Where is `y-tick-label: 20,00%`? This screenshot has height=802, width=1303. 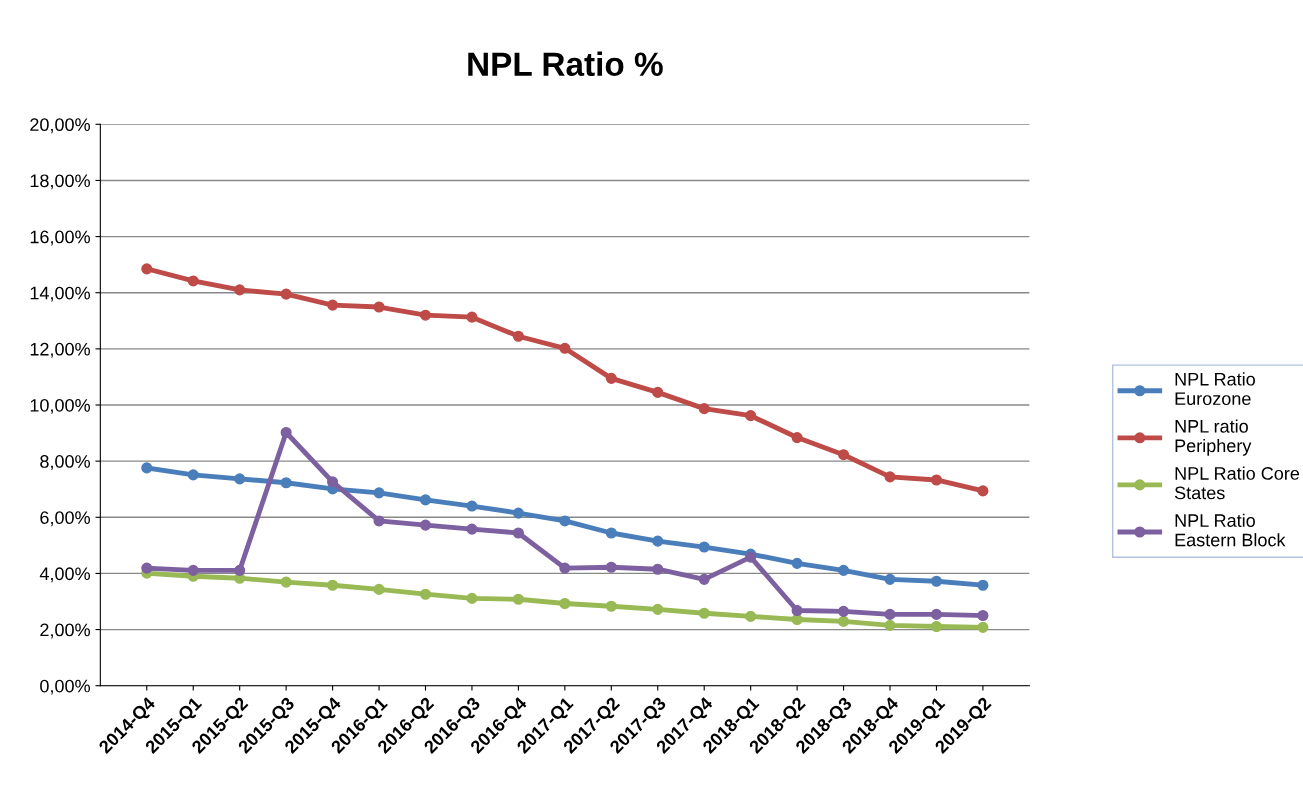 y-tick-label: 20,00% is located at coordinates (60, 126).